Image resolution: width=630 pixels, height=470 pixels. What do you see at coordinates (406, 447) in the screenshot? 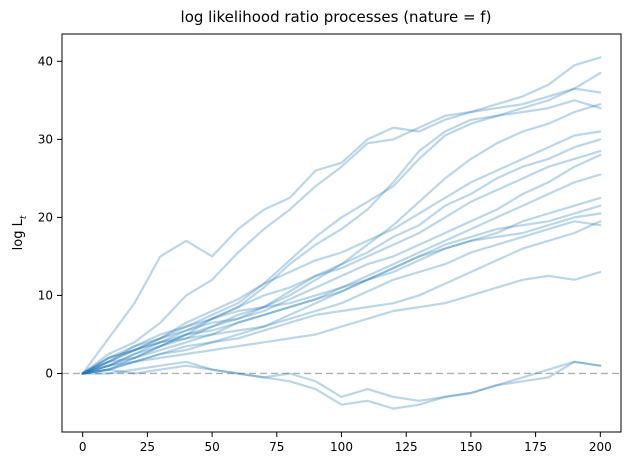
I see `x-tick-label: 125` at bounding box center [406, 447].